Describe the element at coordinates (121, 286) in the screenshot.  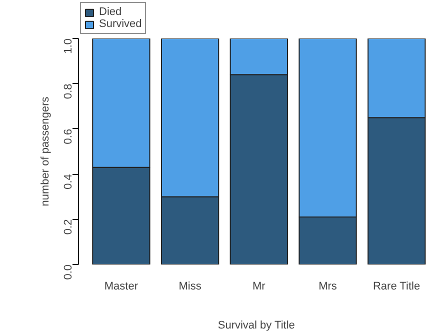
I see `x-tick-label: Master` at that location.